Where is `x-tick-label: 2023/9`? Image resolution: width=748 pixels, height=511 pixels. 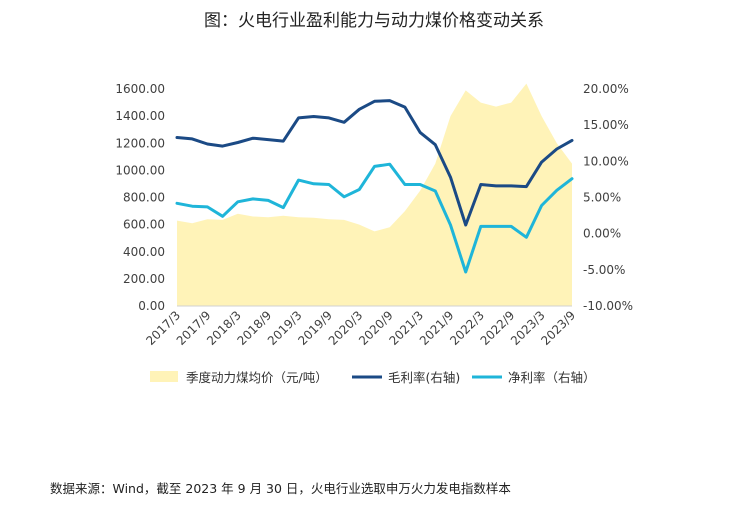
x-tick-label: 2023/9 is located at coordinates (558, 328).